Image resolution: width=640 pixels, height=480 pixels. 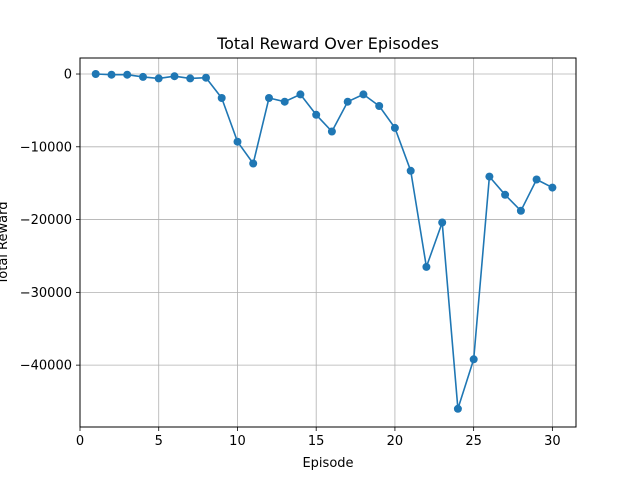 I want to click on y-axis-ticks: 0 −10000 −20000 −30000 −40000, so click(x=50, y=221).